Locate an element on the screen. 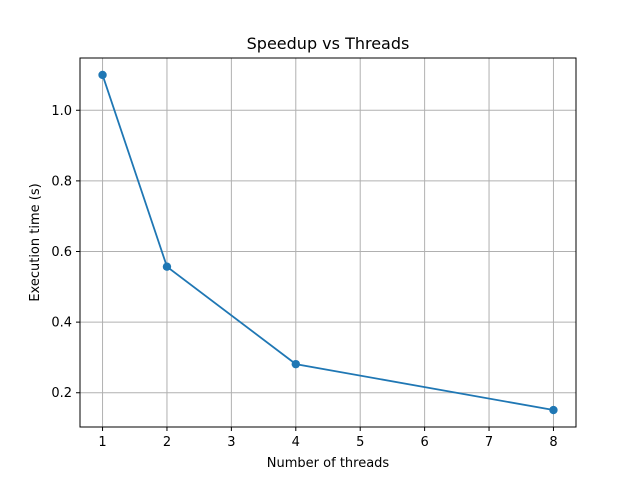  y-tick-label: 0.2 is located at coordinates (61, 393).